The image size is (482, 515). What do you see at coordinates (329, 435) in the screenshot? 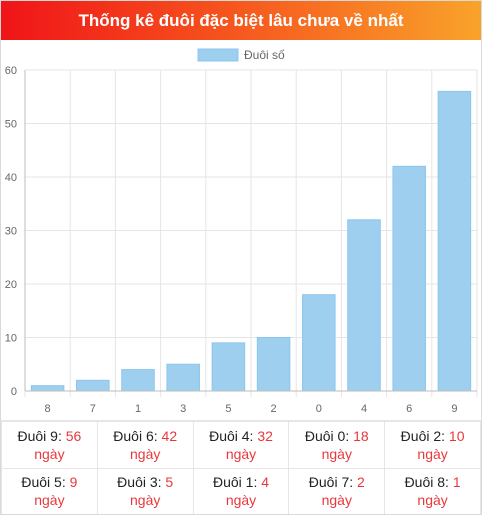
I see `stat-label: Đuôi 0:` at bounding box center [329, 435].